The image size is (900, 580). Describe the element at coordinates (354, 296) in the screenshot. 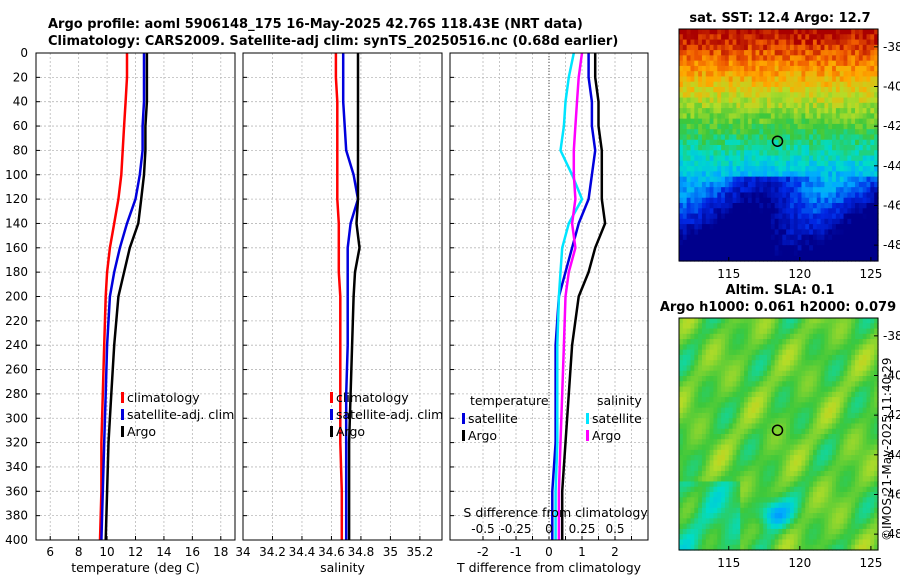

I see `salinity-series-argo` at that location.